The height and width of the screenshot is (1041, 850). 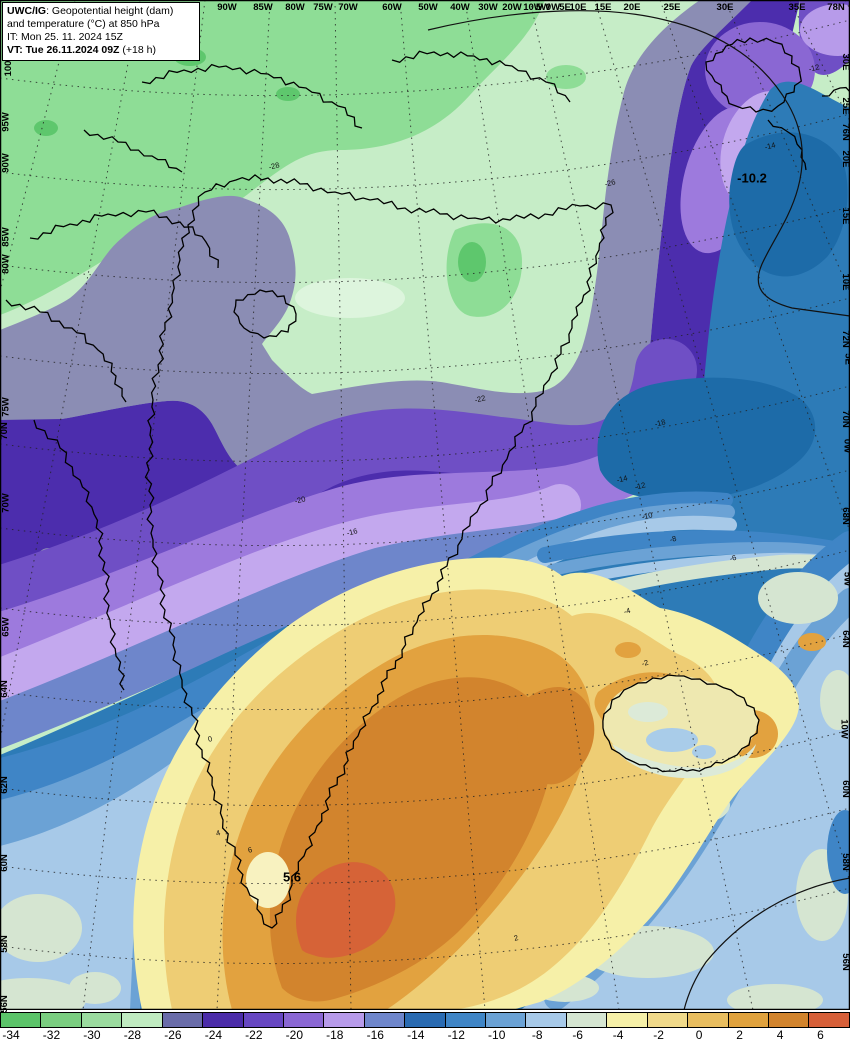 I want to click on graticule-label-top: 30E, so click(x=725, y=7).